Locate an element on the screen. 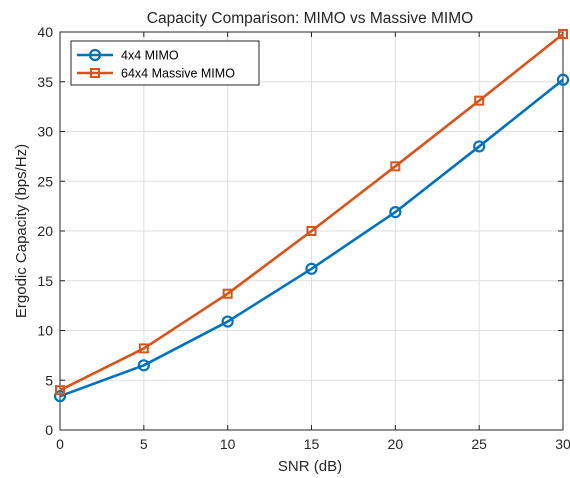  y-tick-label: 10 is located at coordinates (45, 331).